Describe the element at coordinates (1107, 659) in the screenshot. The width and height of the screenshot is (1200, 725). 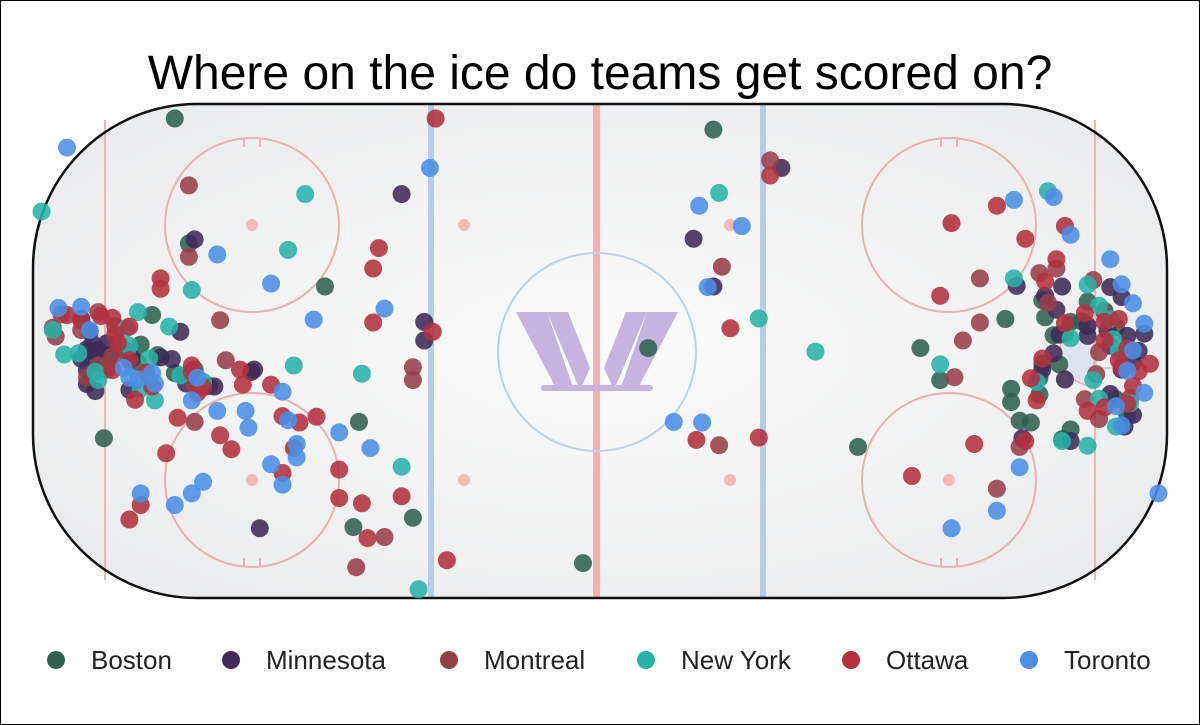
I see `legend-label-toronto: Toronto` at that location.